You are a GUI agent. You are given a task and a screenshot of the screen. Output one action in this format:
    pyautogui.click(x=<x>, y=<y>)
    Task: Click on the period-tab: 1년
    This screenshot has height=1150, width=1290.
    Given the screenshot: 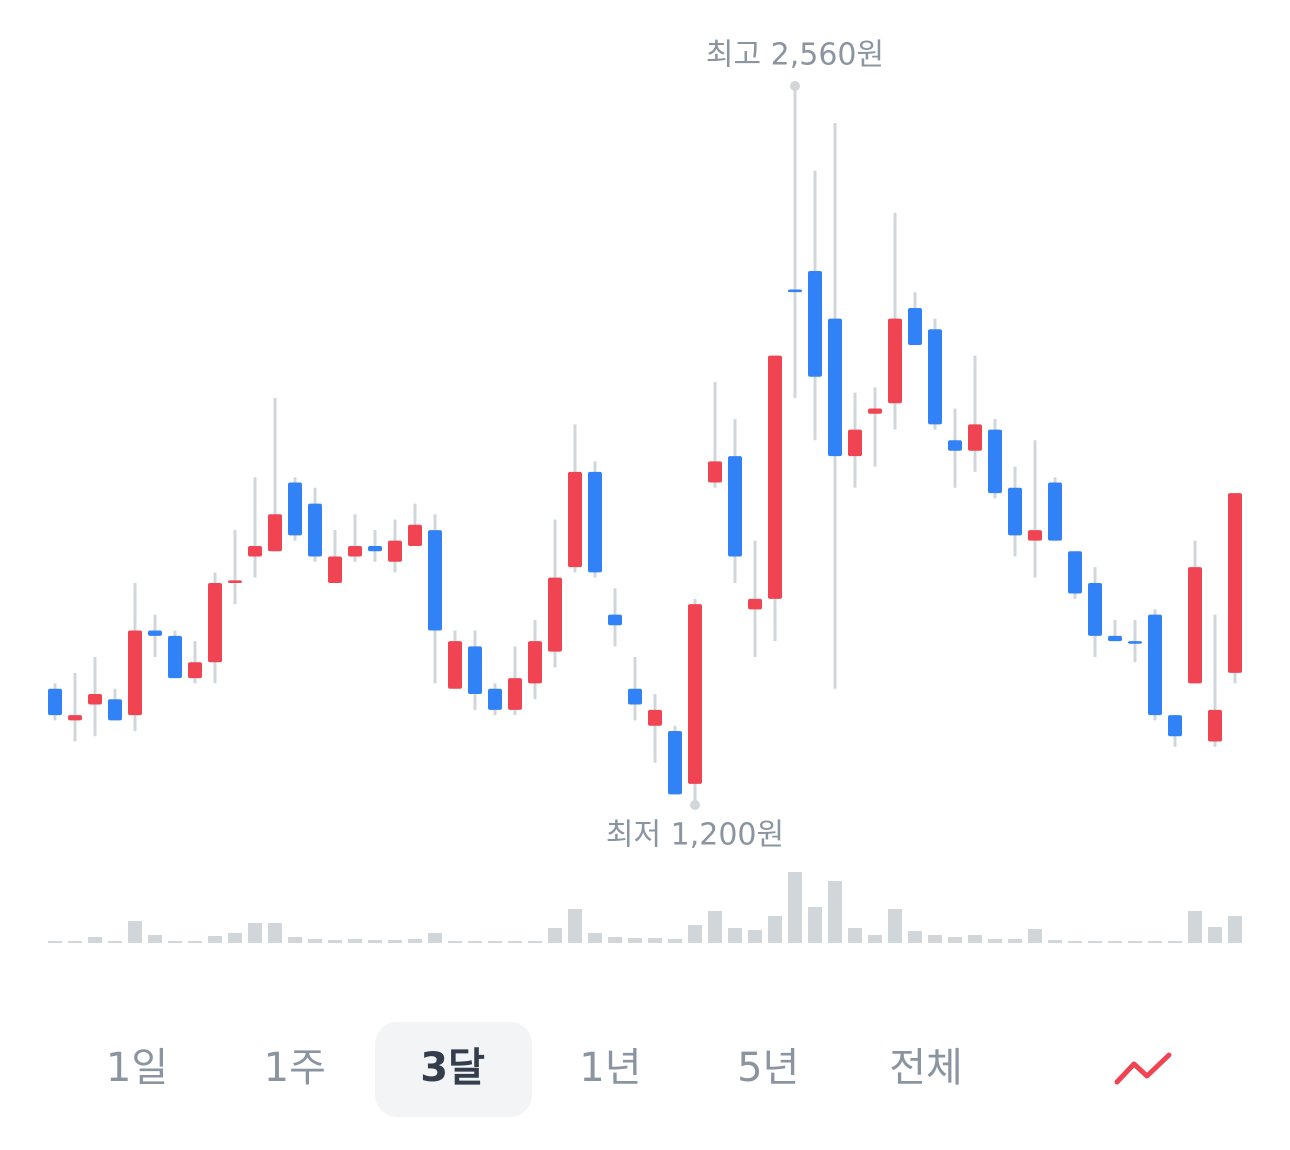 What is the action you would take?
    pyautogui.click(x=610, y=1068)
    